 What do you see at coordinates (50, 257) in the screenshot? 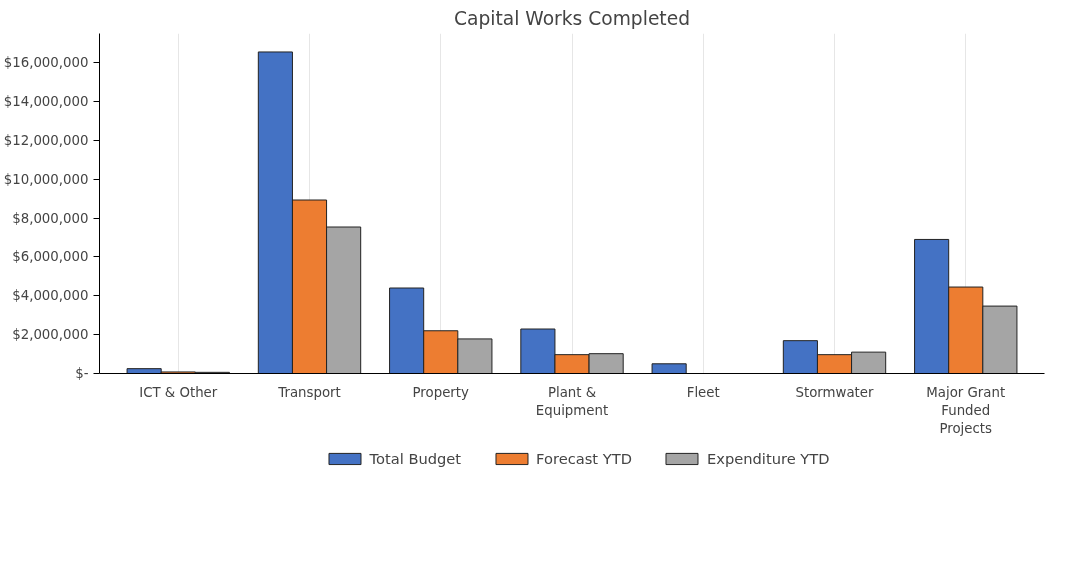
I see `y-tick-label: $6,000,000` at bounding box center [50, 257].